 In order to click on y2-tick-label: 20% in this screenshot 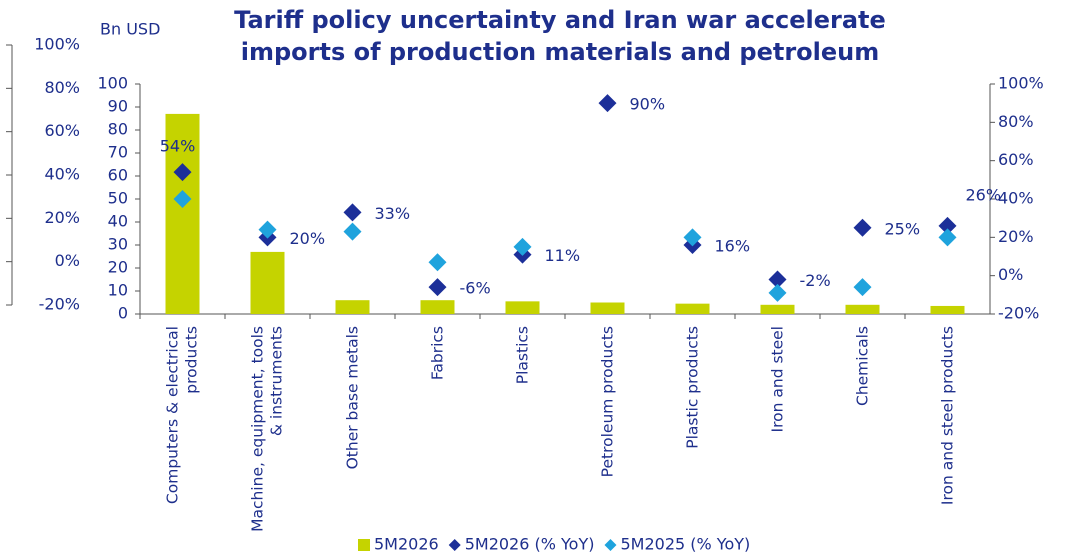, I will do `click(1016, 236)`.